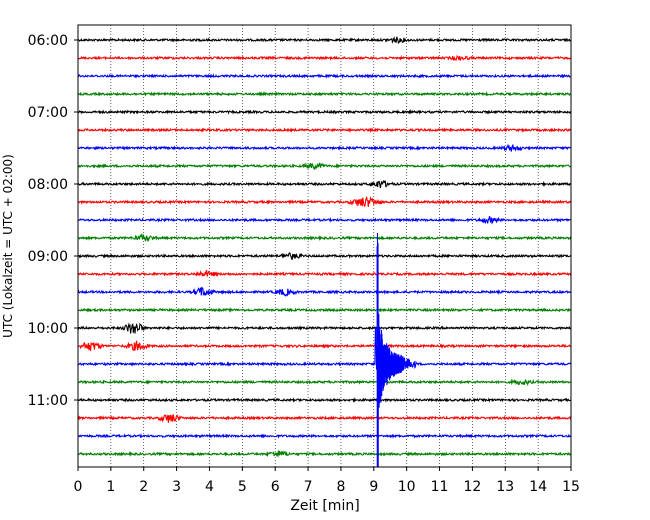 This screenshot has width=650, height=520. I want to click on x-tick-label: 15, so click(571, 487).